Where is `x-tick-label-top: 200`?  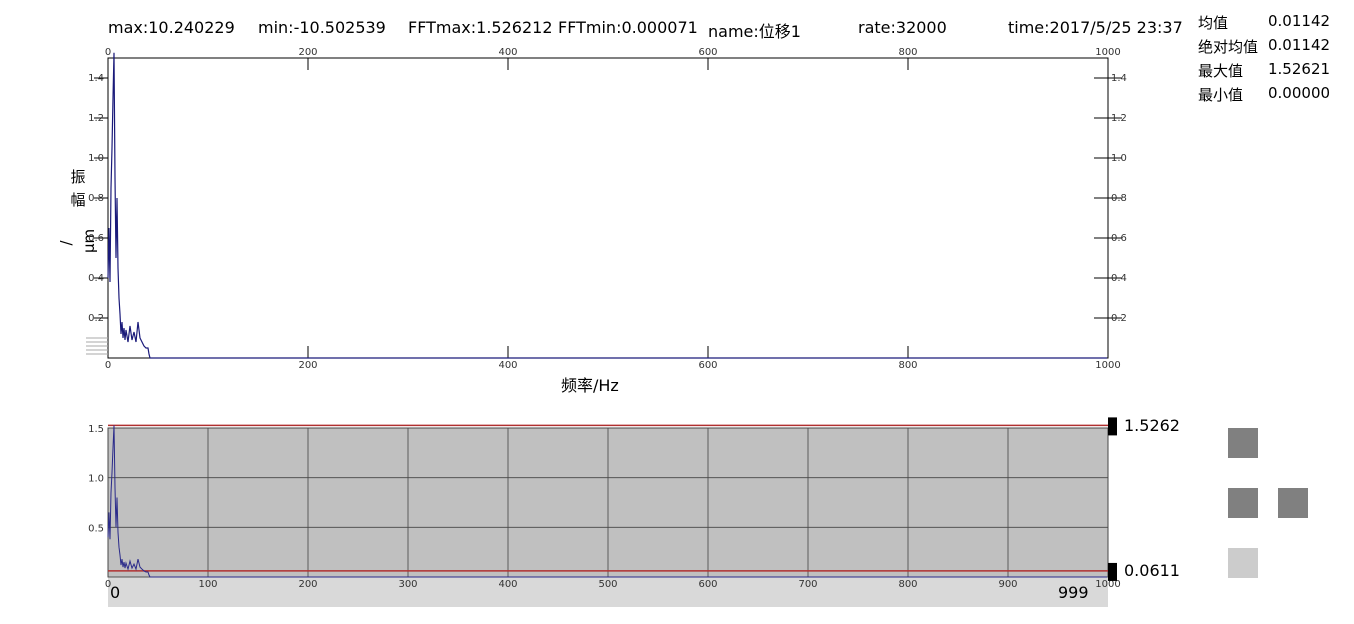
x-tick-label-top: 200 is located at coordinates (307, 52).